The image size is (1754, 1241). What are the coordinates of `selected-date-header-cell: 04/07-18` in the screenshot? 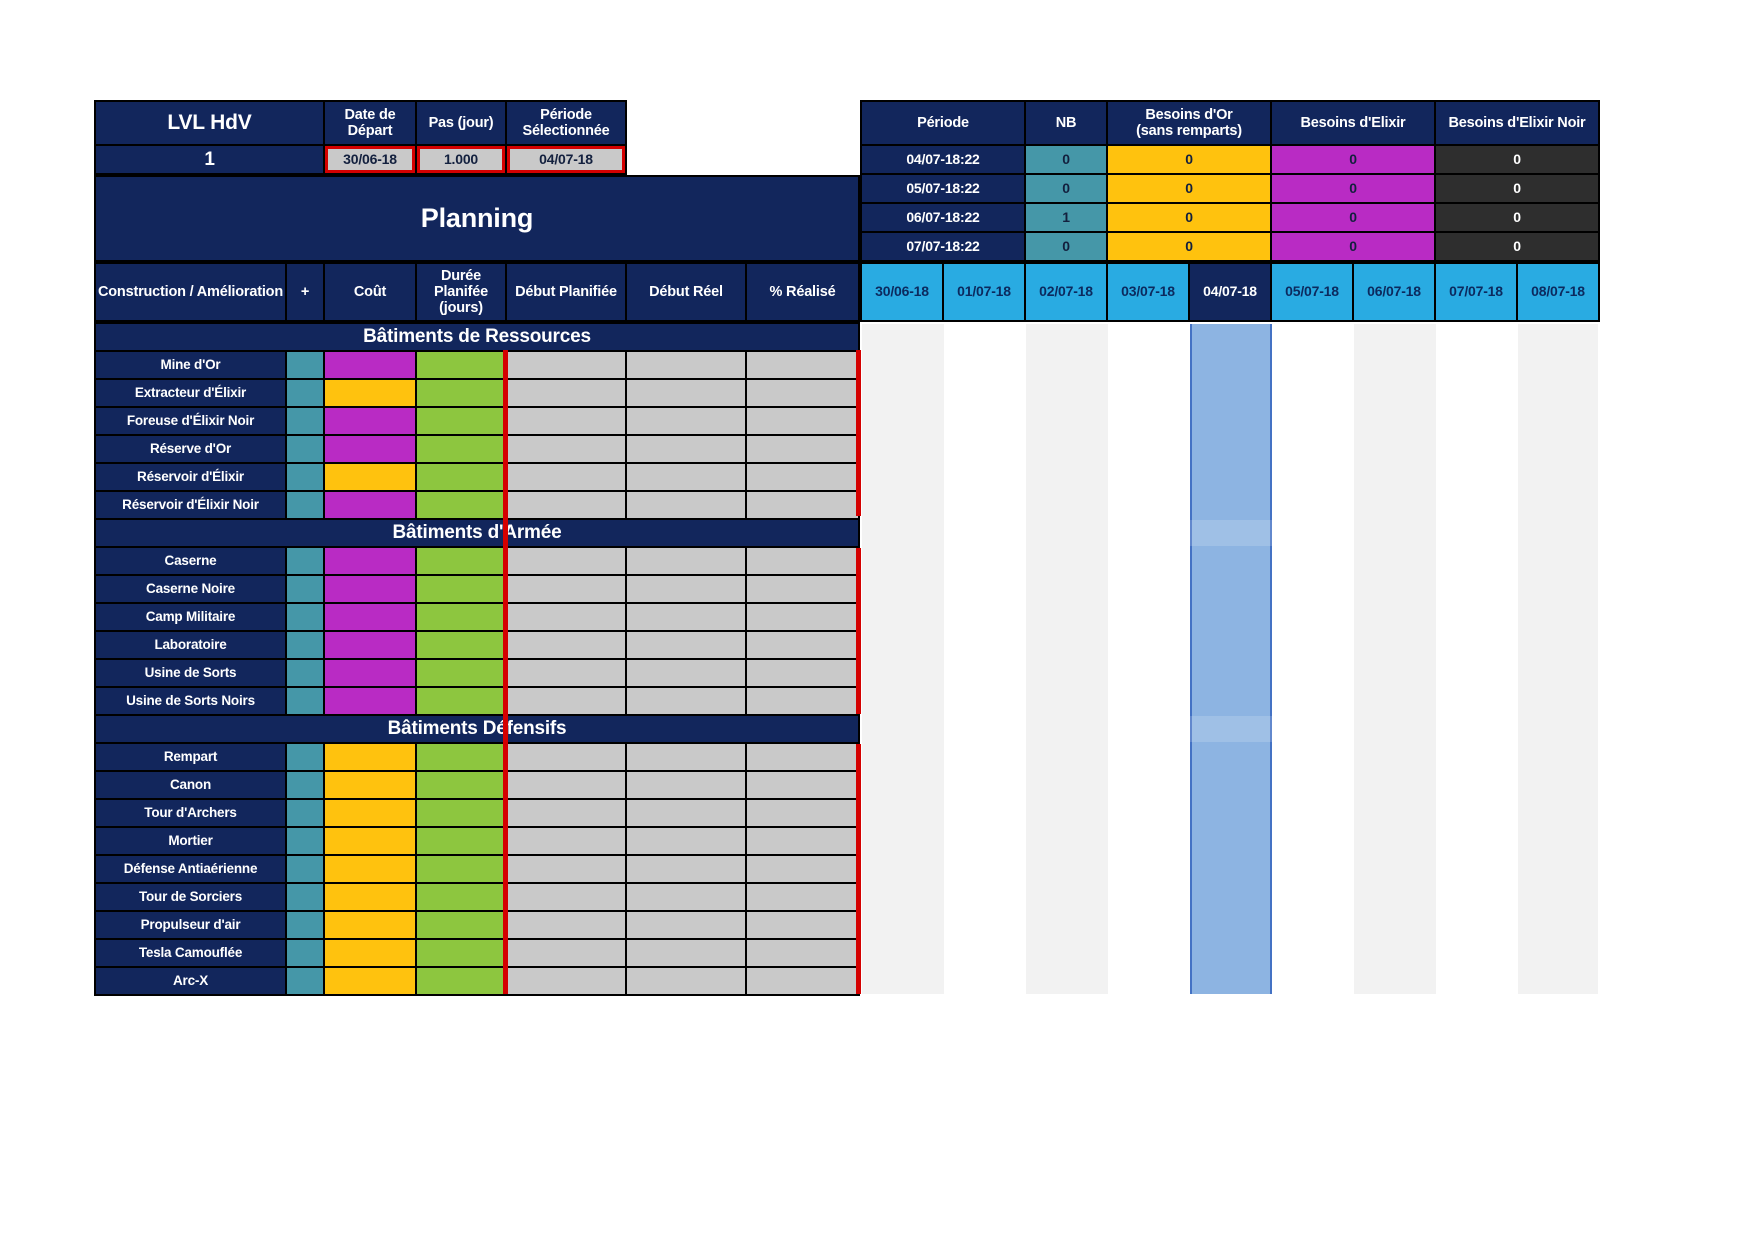 It's located at (1230, 292).